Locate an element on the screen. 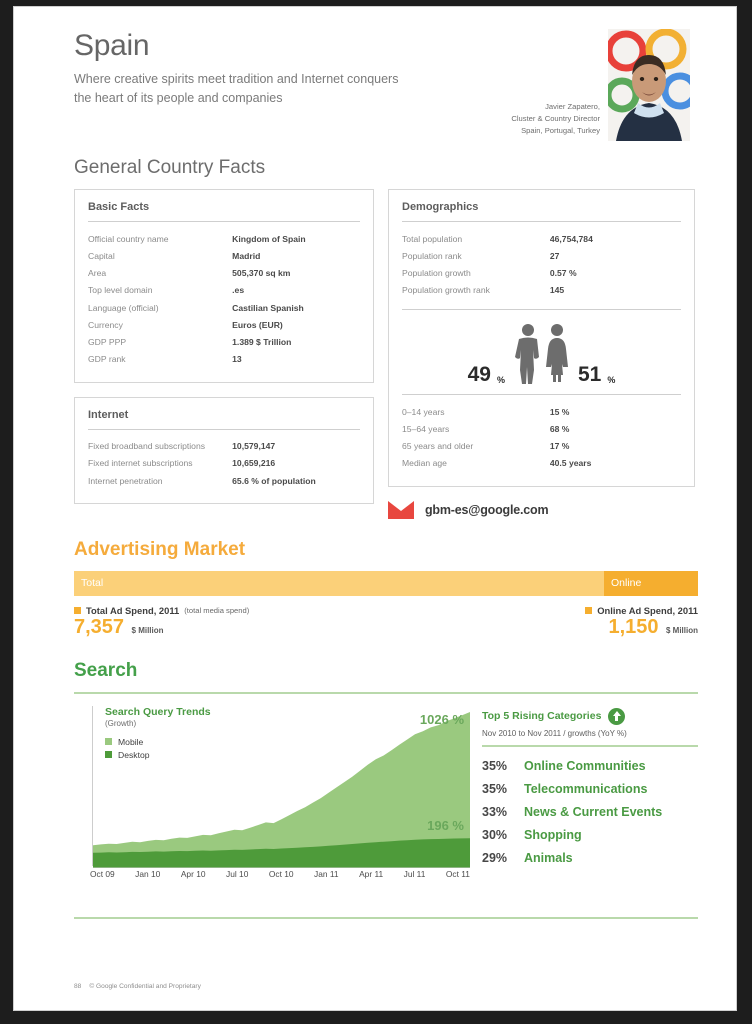  row-key: Official country name is located at coordinates (128, 238).